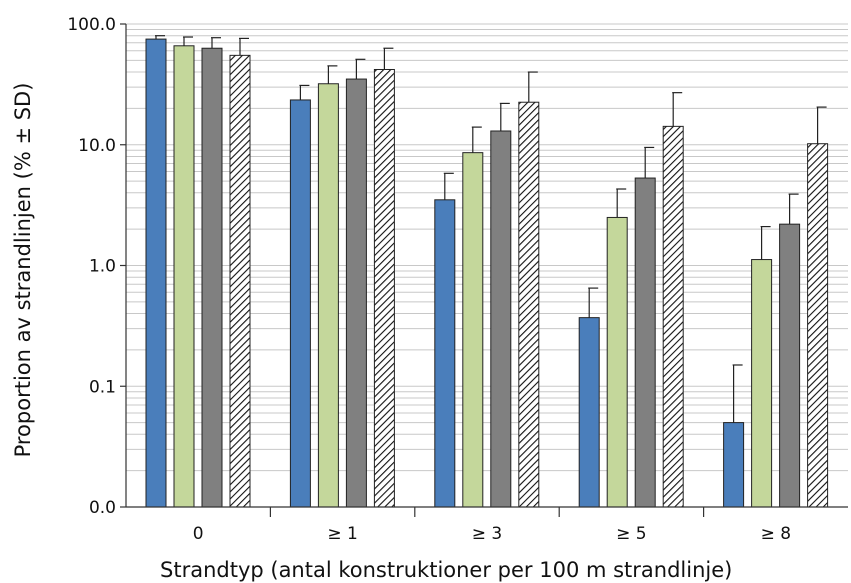  Describe the element at coordinates (342, 534) in the screenshot. I see `x-tick-label: ≥ 1` at that location.